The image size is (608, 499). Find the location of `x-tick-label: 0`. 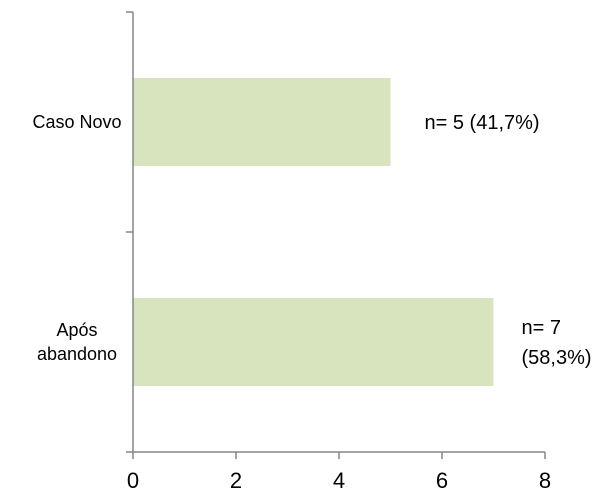

x-tick-label: 0 is located at coordinates (133, 480).